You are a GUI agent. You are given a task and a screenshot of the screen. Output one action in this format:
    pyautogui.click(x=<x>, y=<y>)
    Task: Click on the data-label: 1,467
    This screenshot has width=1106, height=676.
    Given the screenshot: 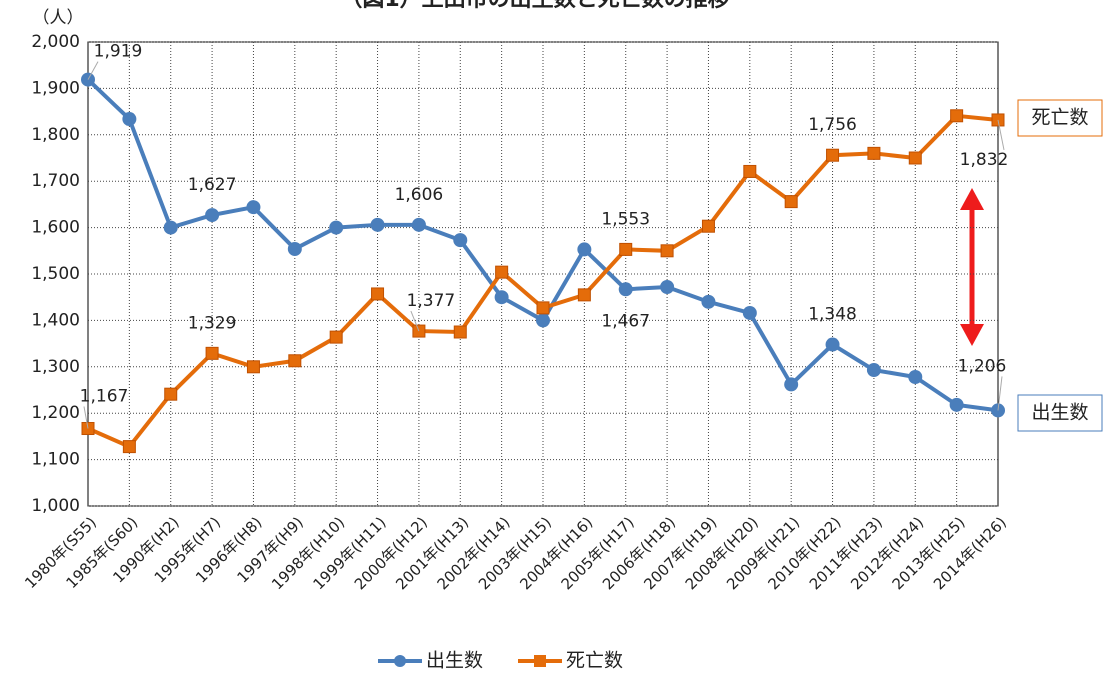 What is the action you would take?
    pyautogui.click(x=625, y=321)
    